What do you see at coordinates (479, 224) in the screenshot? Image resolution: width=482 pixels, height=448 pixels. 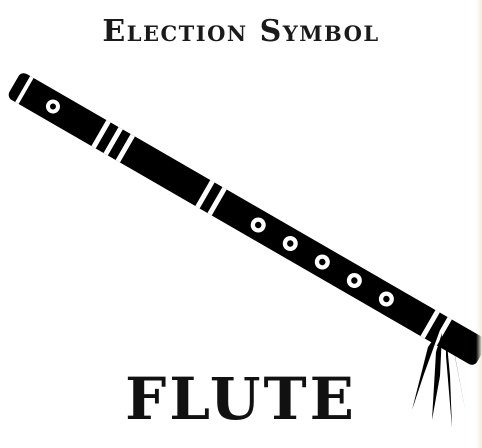 I see `edge-shade` at bounding box center [479, 224].